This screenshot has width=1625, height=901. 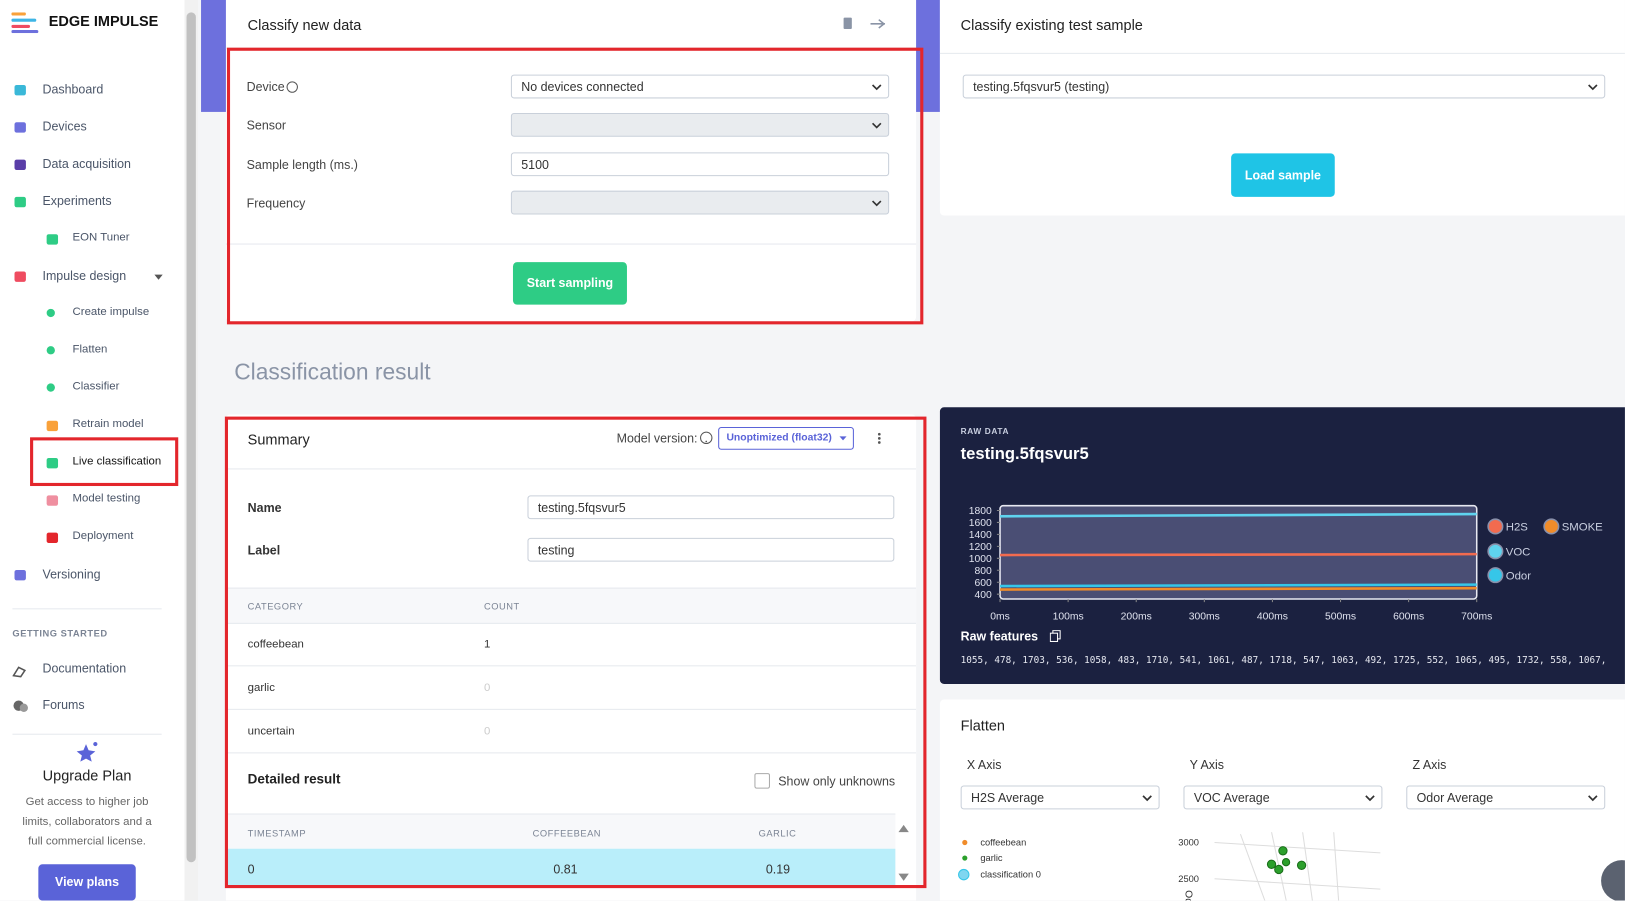 What do you see at coordinates (64, 126) in the screenshot?
I see `nav-item: Devices` at bounding box center [64, 126].